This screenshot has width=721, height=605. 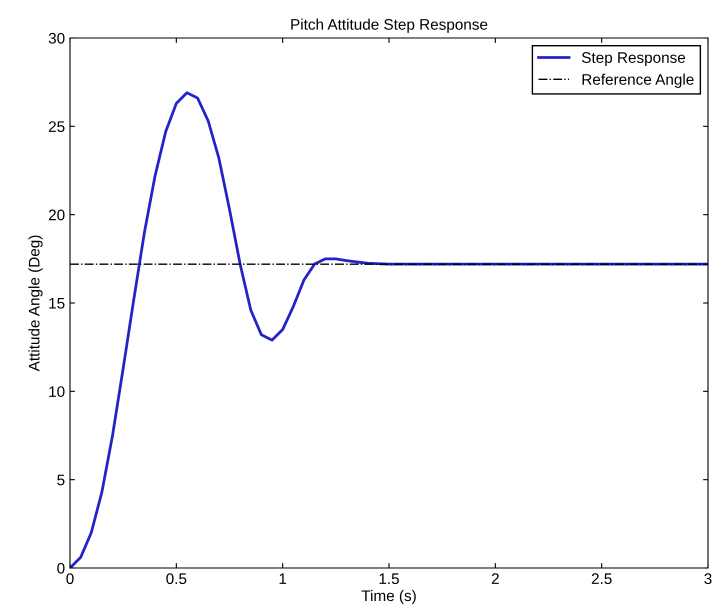 I want to click on y-tick-label: 25, so click(x=56, y=126).